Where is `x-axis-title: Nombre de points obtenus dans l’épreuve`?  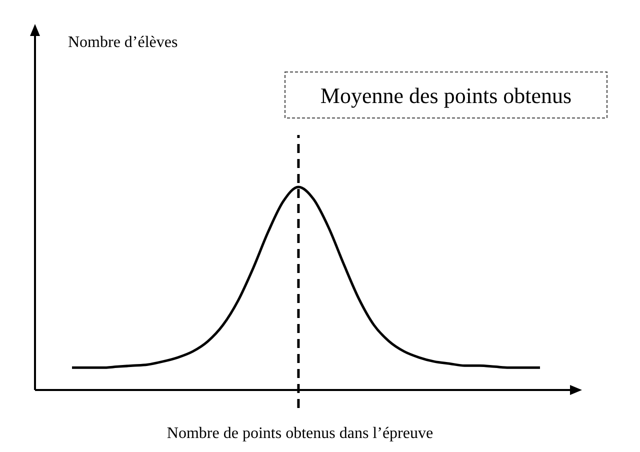
x-axis-title: Nombre de points obtenus dans l’épreuve is located at coordinates (300, 433).